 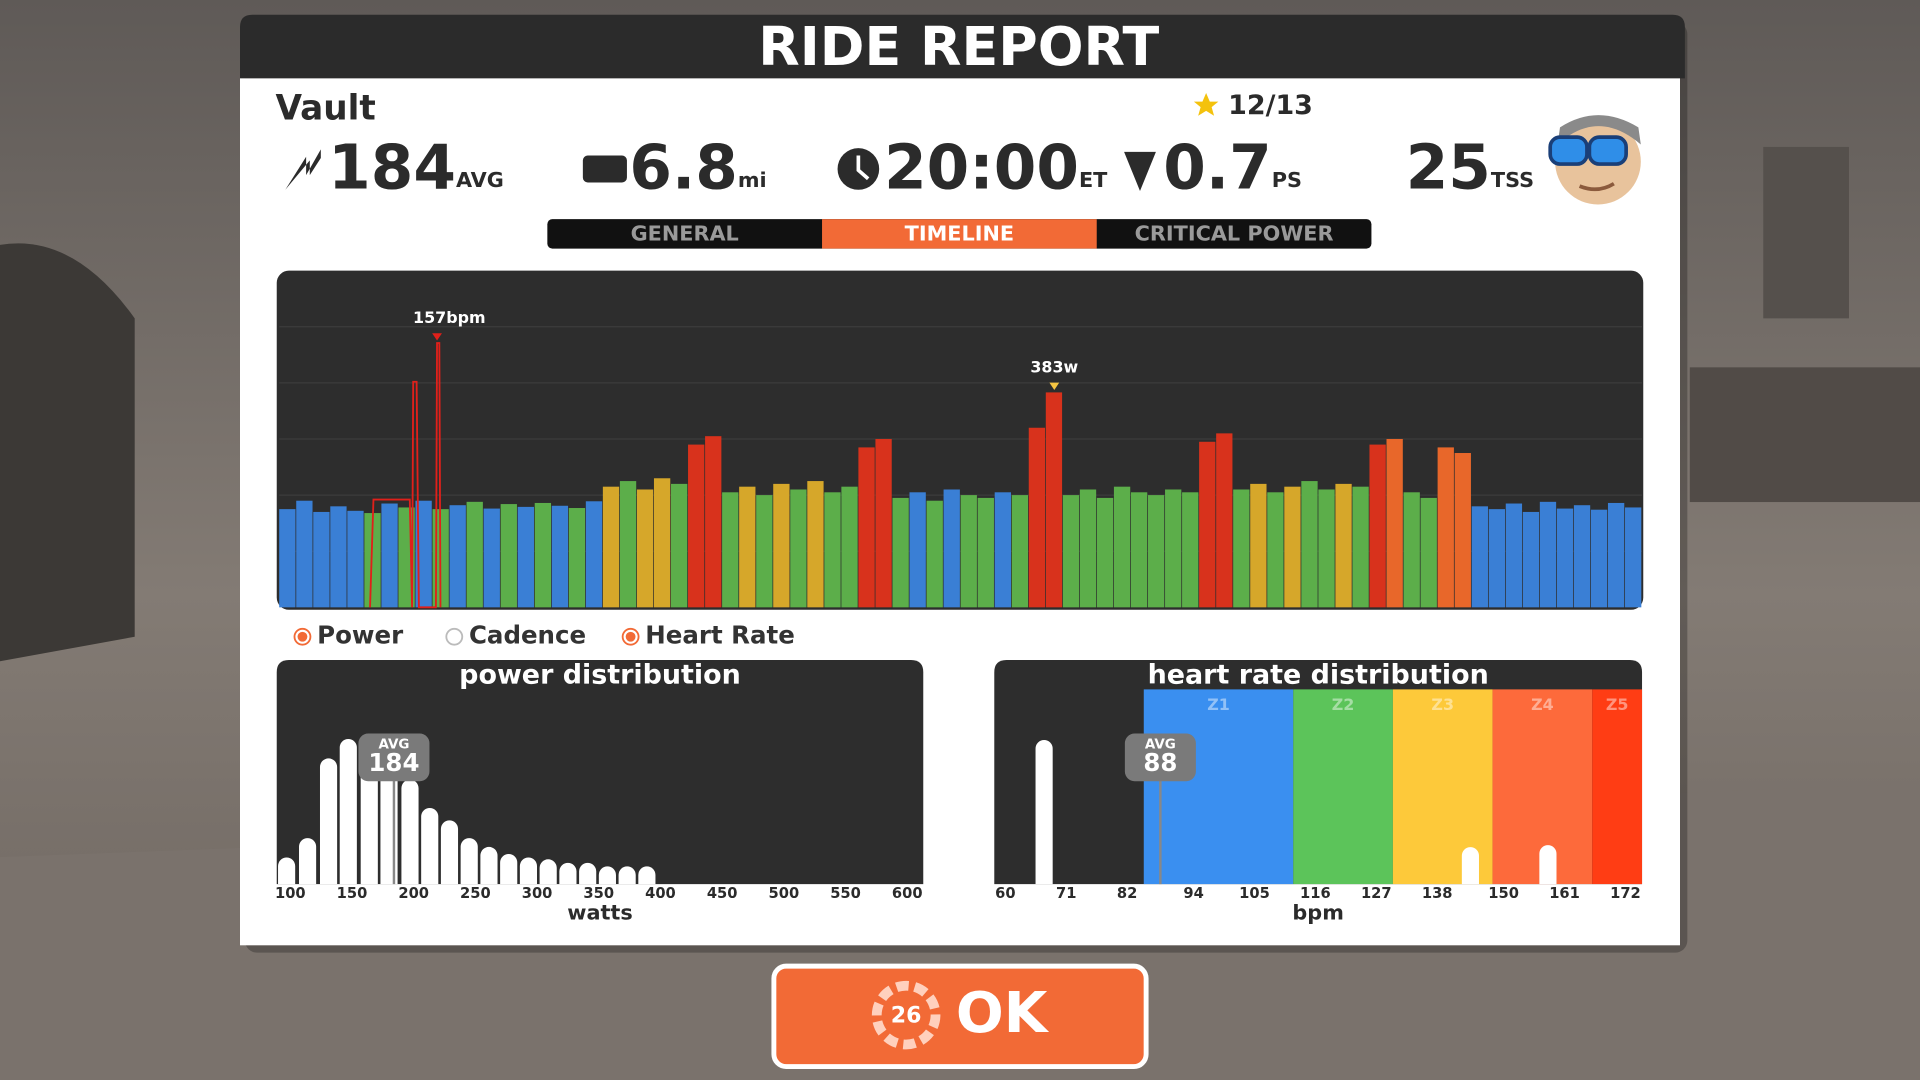 I want to click on stat: 184AVG, so click(x=416, y=167).